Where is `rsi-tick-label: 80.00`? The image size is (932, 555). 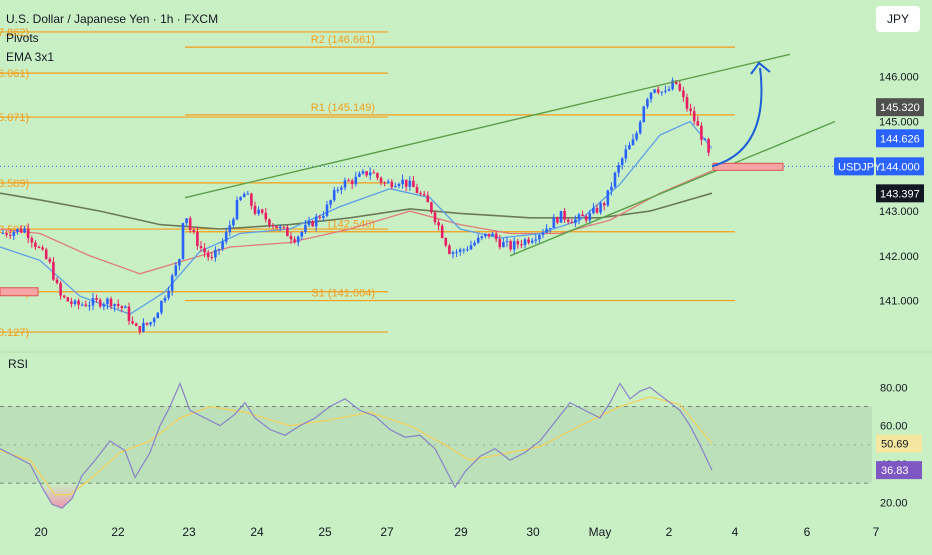 rsi-tick-label: 80.00 is located at coordinates (894, 388).